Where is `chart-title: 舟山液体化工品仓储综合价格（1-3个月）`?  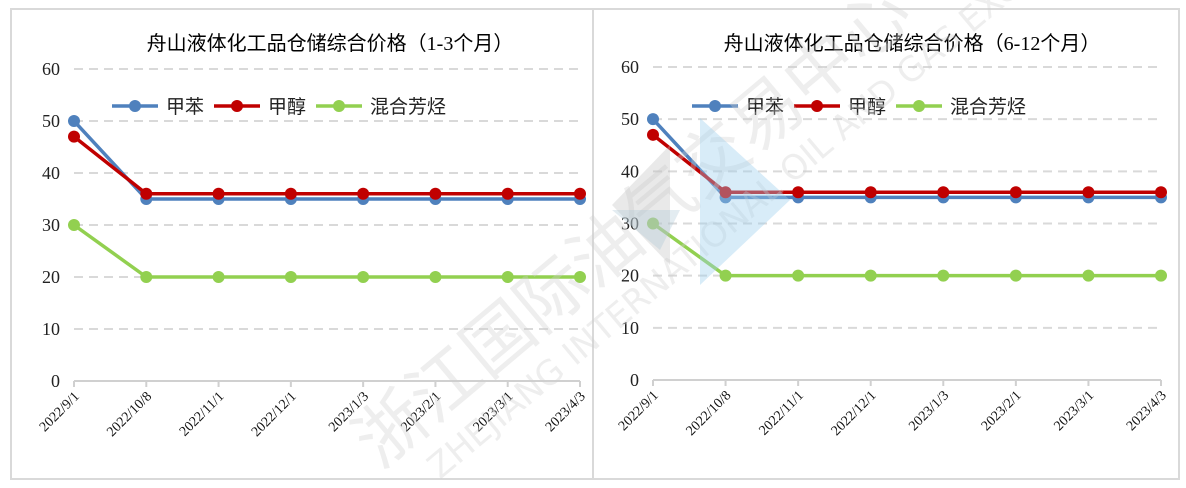 chart-title: 舟山液体化工品仓储综合价格（1-3个月） is located at coordinates (330, 43).